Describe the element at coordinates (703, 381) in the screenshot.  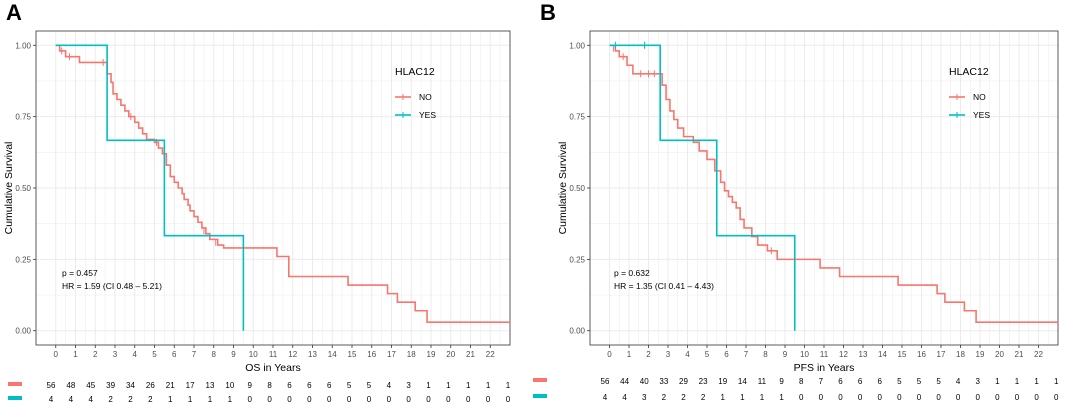
I see `risk-count-no: 23` at that location.